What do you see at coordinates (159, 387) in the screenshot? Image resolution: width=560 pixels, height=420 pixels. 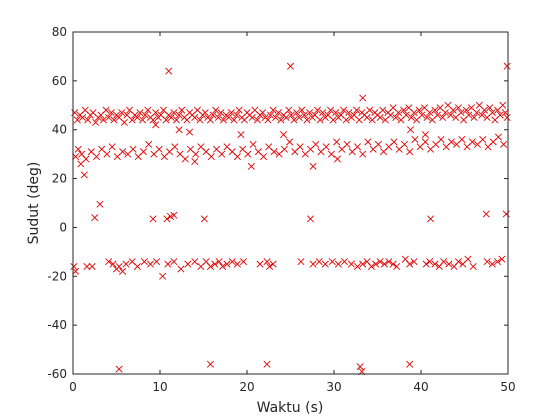 I see `x-tick-label: 10` at bounding box center [159, 387].